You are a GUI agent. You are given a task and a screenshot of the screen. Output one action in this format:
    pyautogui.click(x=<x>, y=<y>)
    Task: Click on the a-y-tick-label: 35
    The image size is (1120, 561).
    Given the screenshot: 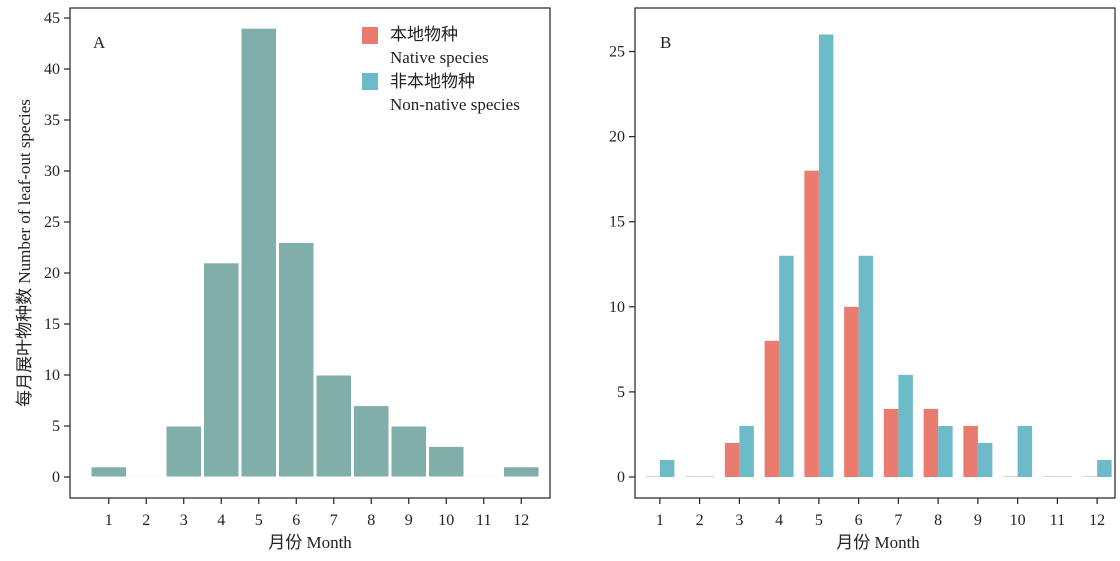 What is the action you would take?
    pyautogui.click(x=52, y=120)
    